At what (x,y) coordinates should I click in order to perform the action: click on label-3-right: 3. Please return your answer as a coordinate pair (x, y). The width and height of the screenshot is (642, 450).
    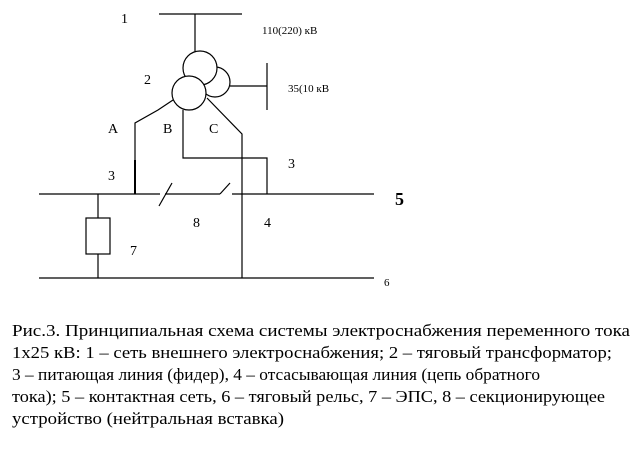
    Looking at the image, I should click on (291, 164).